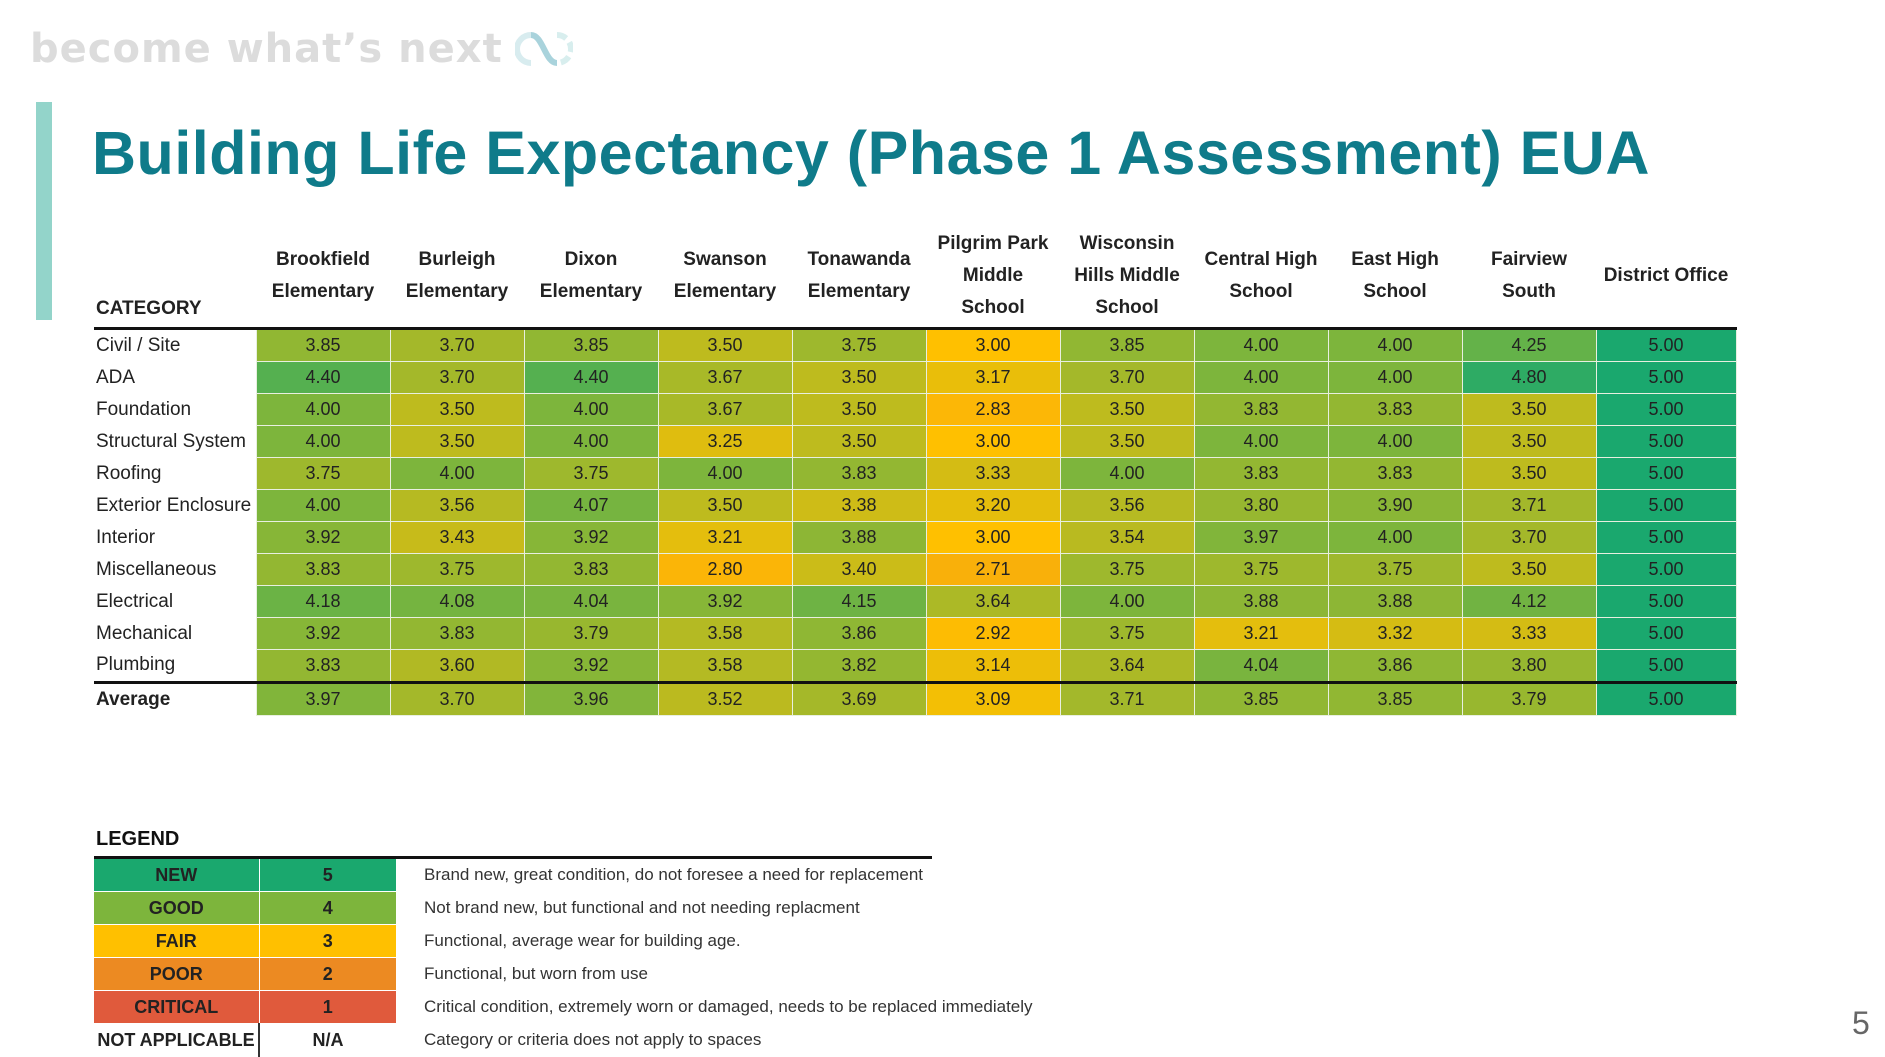 This screenshot has height=1057, width=1885. Describe the element at coordinates (323, 277) in the screenshot. I see `column-header: Brookfield Elementary` at that location.